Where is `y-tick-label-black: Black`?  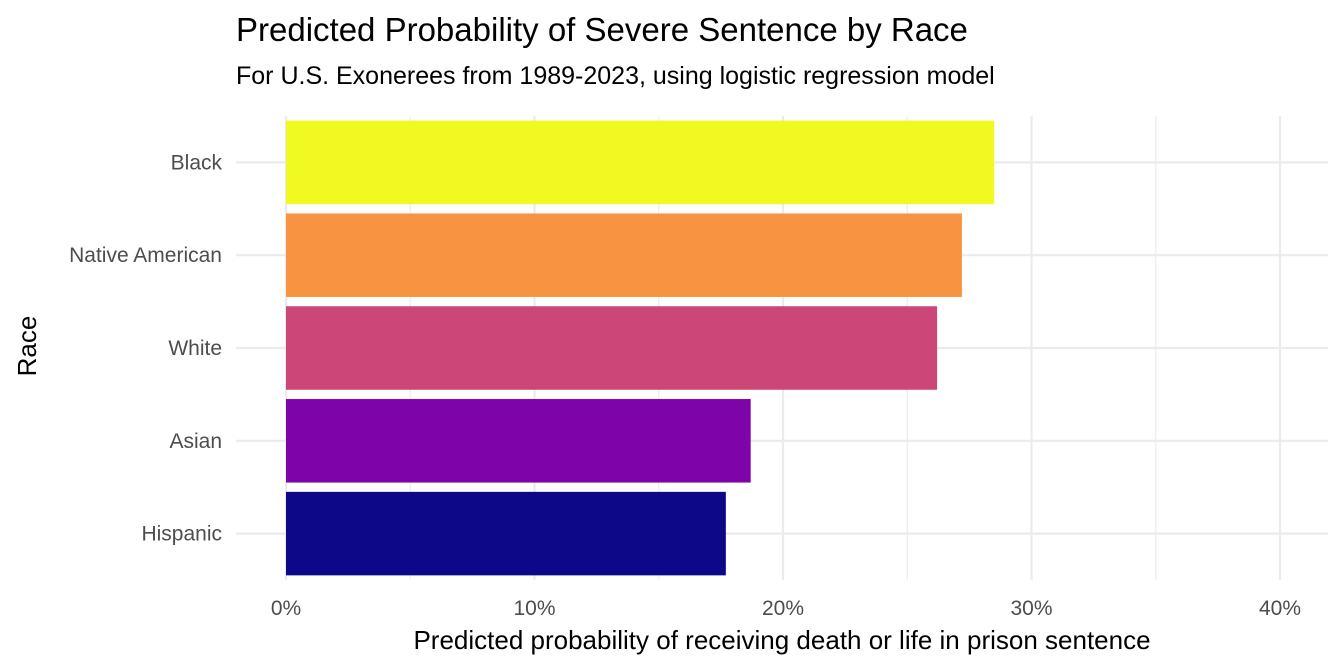 y-tick-label-black: Black is located at coordinates (197, 162).